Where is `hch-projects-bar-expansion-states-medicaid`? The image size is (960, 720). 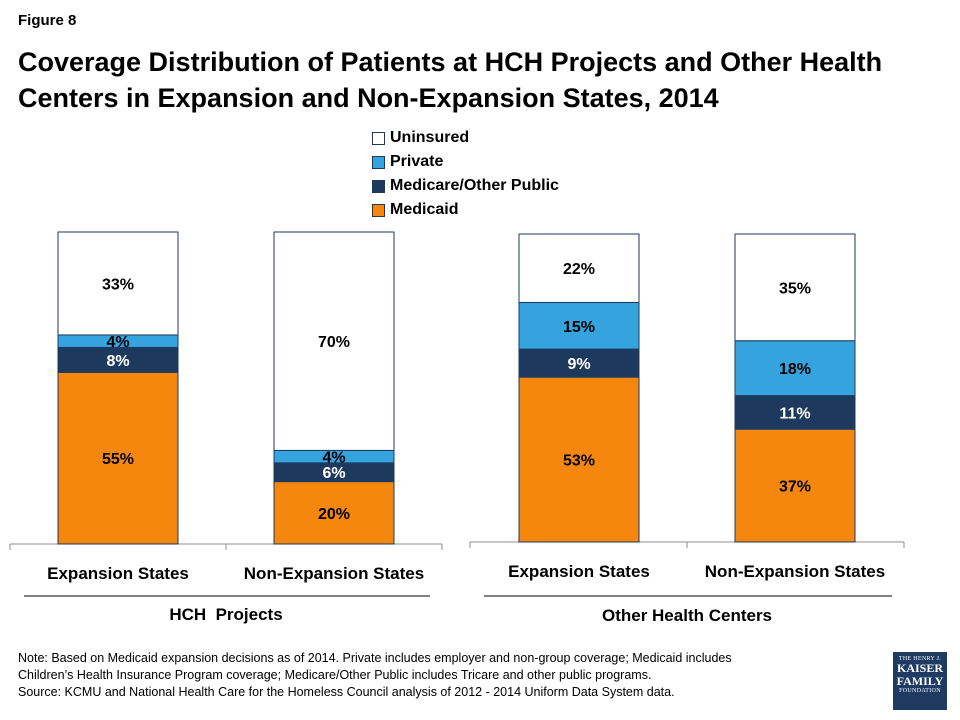
hch-projects-bar-expansion-states-medicaid is located at coordinates (118, 458).